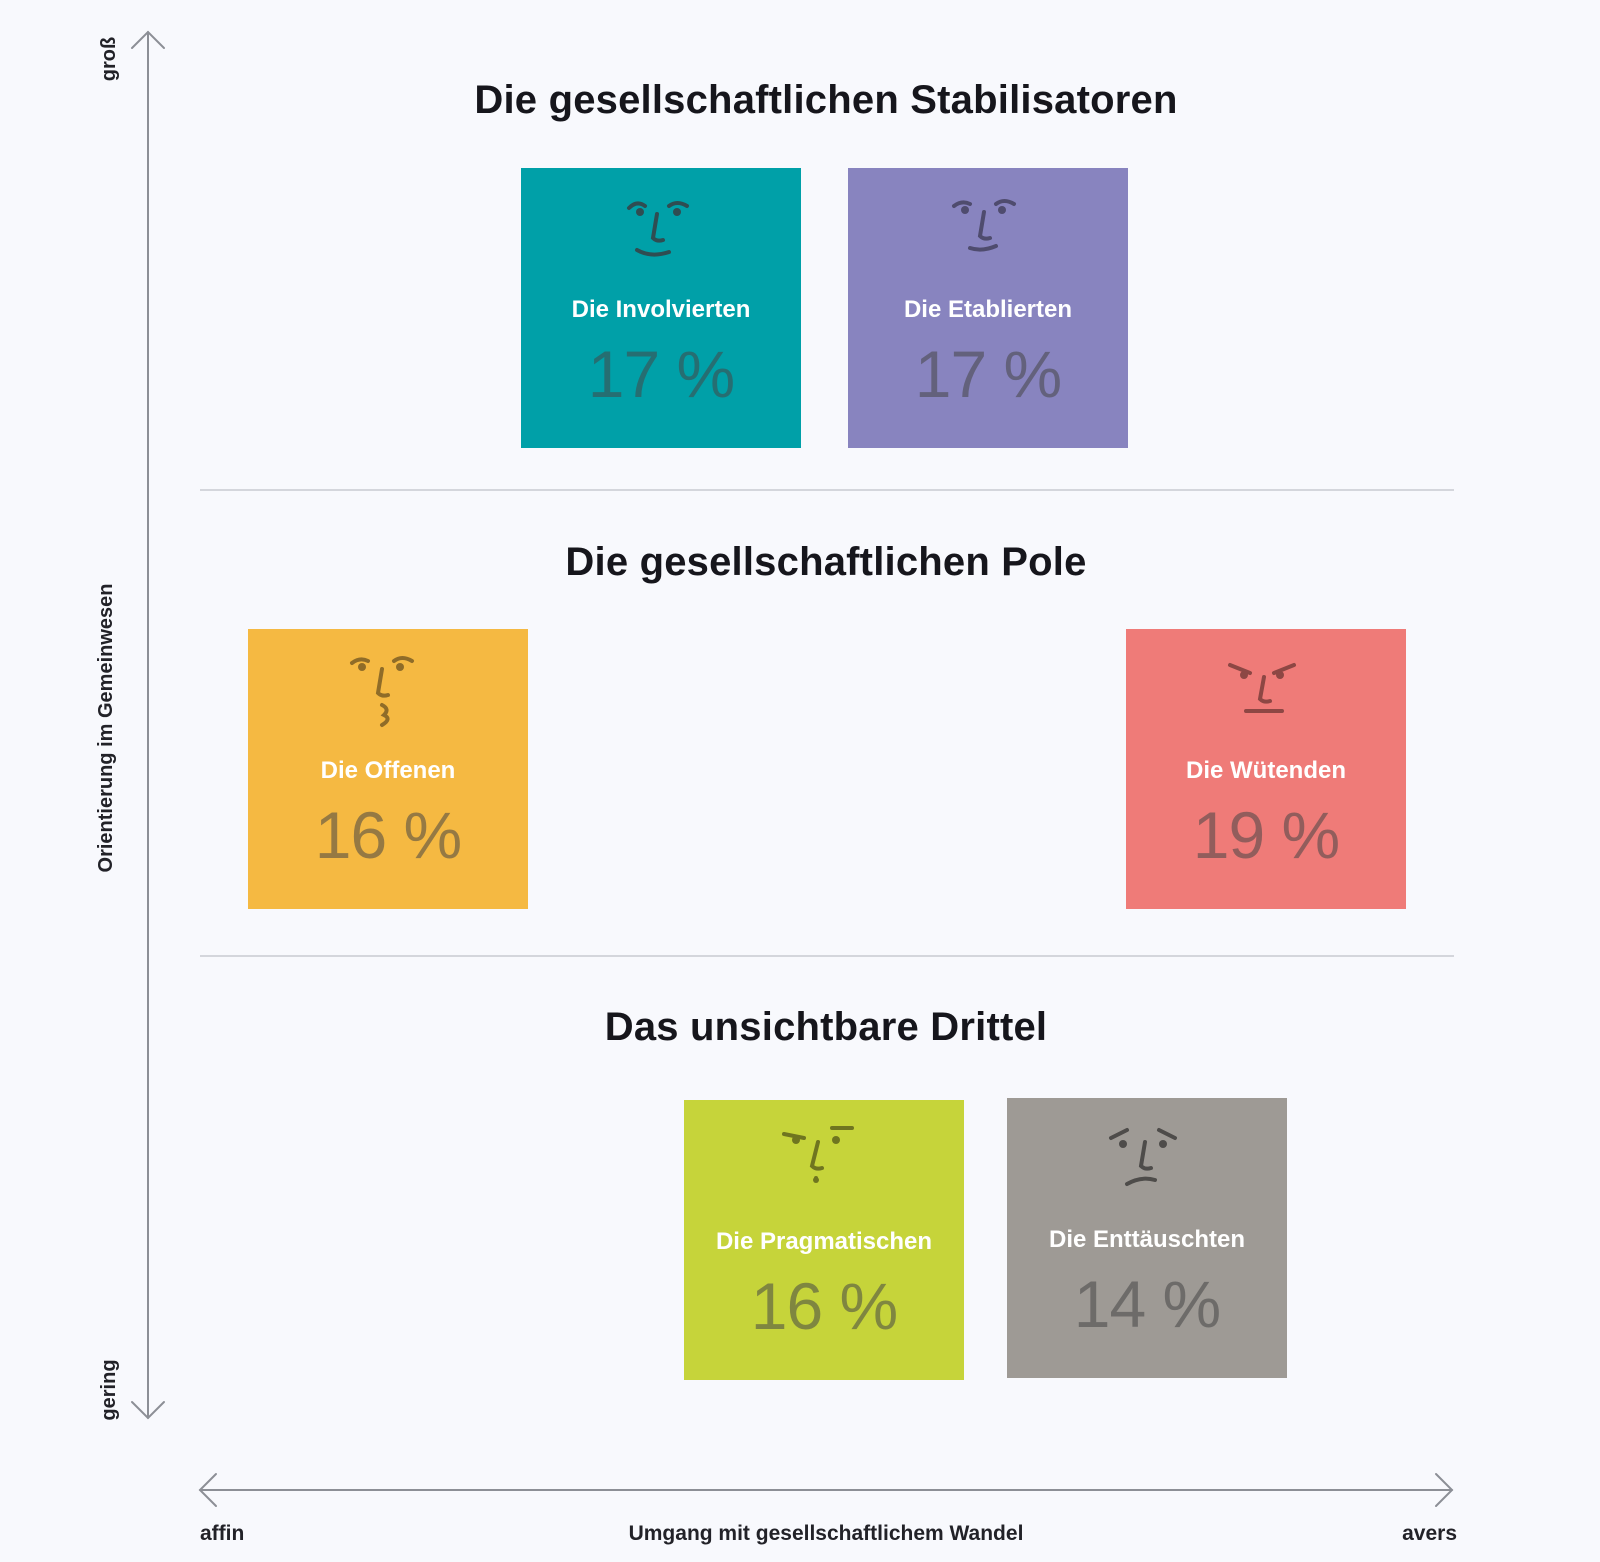 The width and height of the screenshot is (1600, 1562). What do you see at coordinates (1266, 835) in the screenshot?
I see `segment-percent: 19 %` at bounding box center [1266, 835].